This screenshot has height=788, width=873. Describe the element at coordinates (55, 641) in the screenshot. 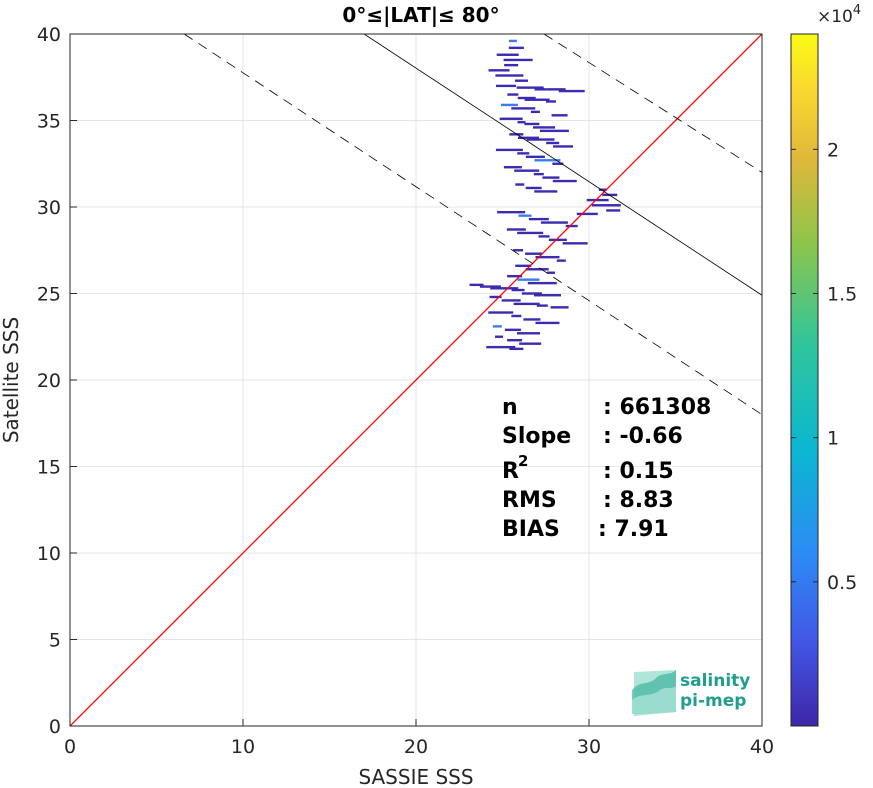

I see `y-tick-label: 5` at that location.